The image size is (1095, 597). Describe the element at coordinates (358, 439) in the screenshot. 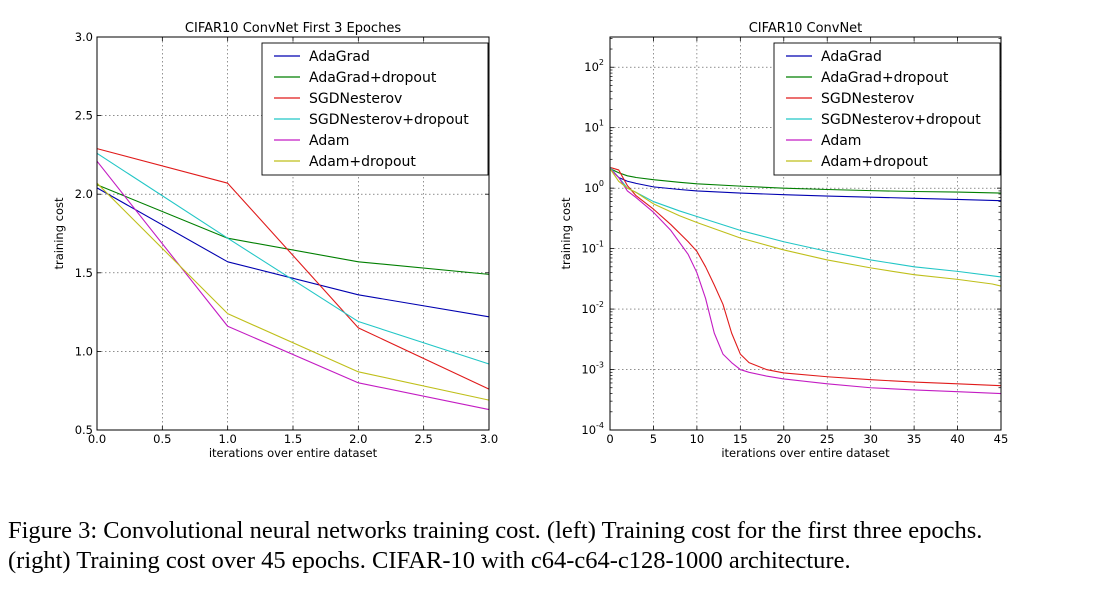

I see `tick-label-x: 2.0` at that location.